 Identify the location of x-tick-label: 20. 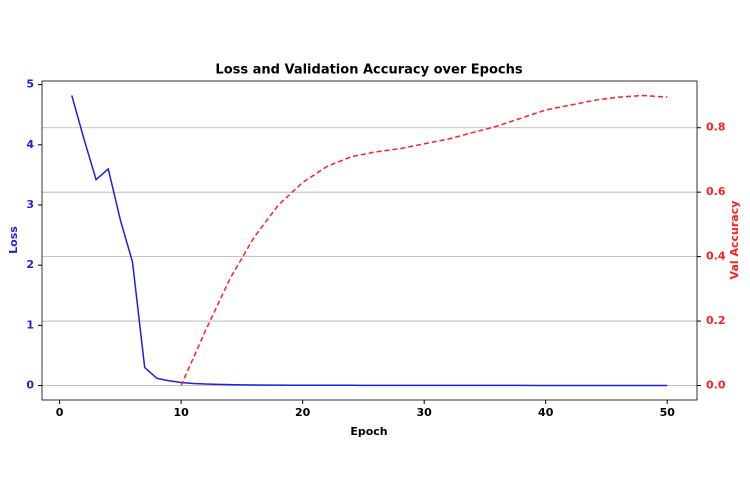
(303, 412).